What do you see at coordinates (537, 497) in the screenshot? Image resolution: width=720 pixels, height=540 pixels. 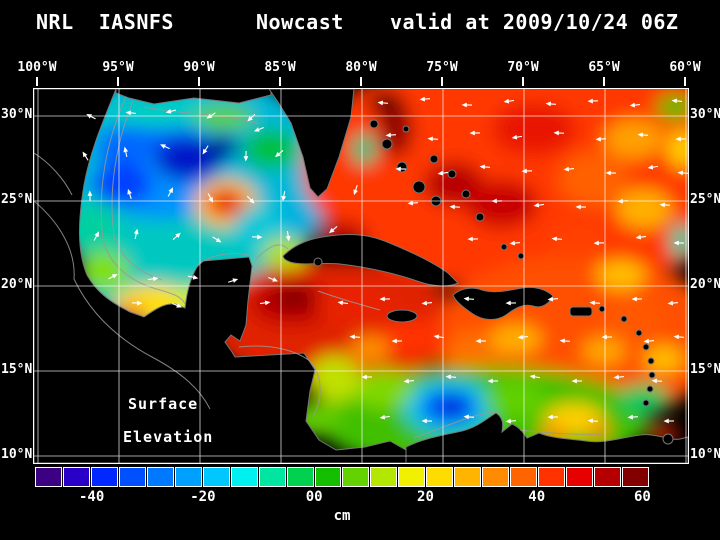 I see `colorbar-tick-label: 40` at bounding box center [537, 497].